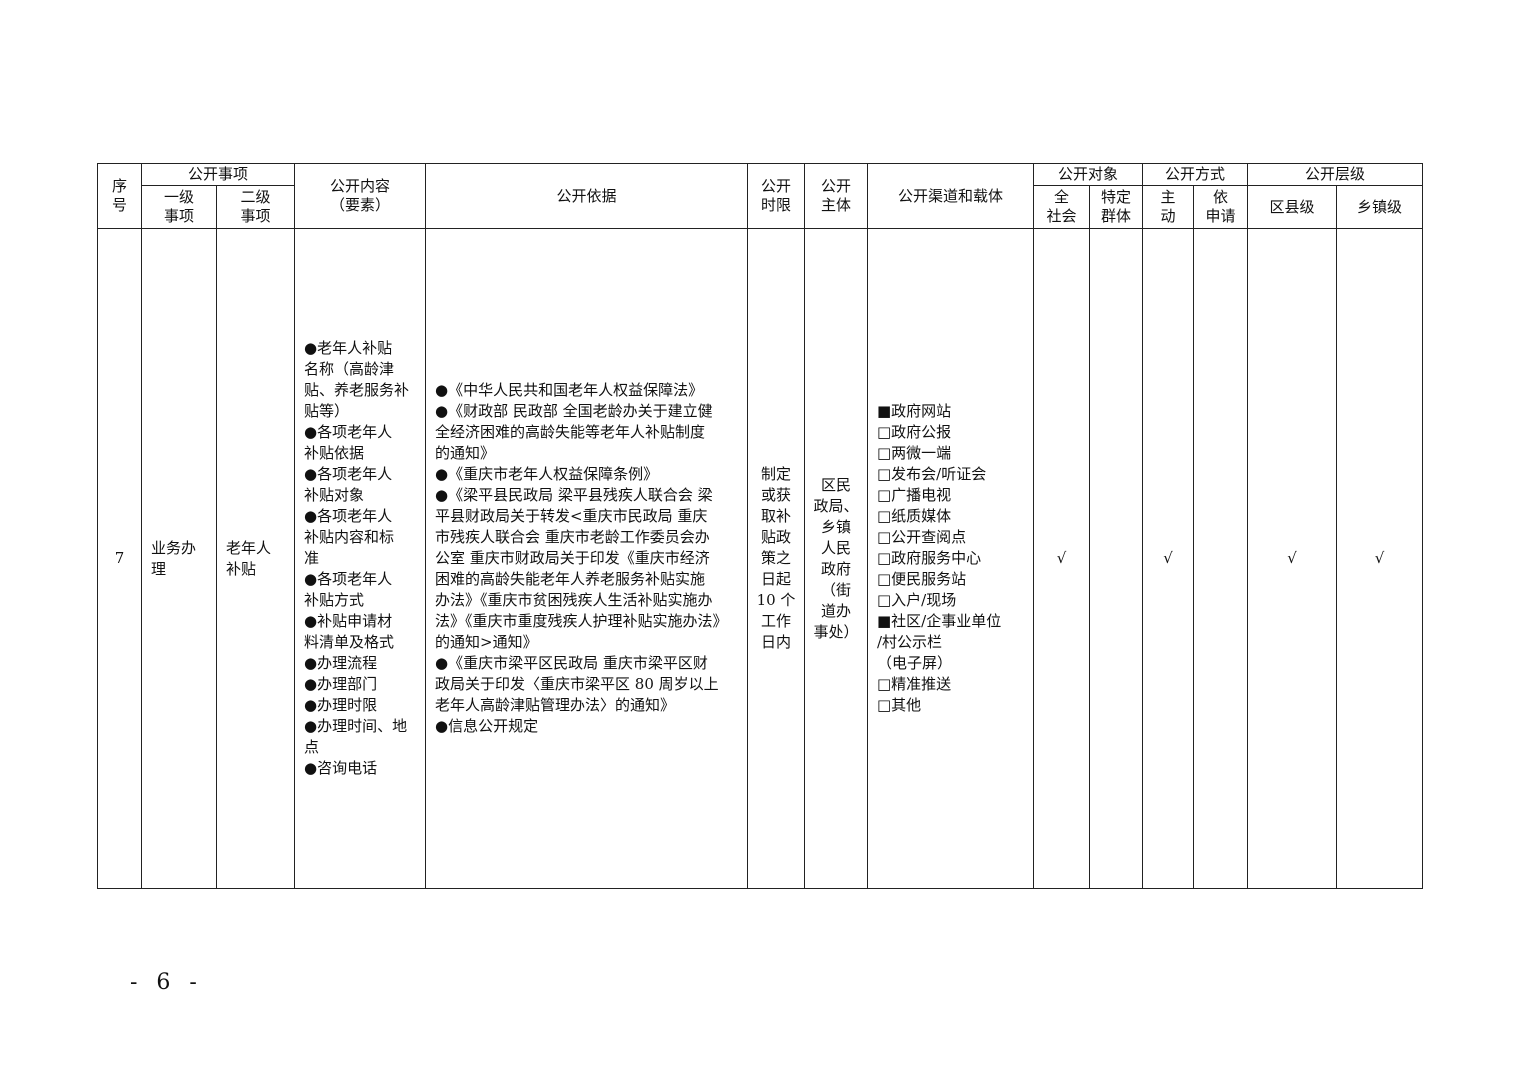 The height and width of the screenshot is (1074, 1520). I want to click on header-channel: 公开渠道和载体, so click(950, 196).